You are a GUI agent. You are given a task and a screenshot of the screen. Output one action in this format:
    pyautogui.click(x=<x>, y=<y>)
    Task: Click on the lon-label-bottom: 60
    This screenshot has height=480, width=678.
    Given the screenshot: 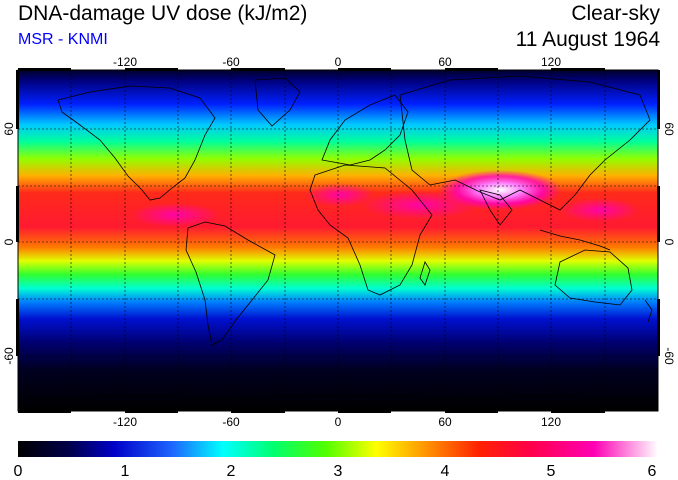 What is the action you would take?
    pyautogui.click(x=445, y=422)
    